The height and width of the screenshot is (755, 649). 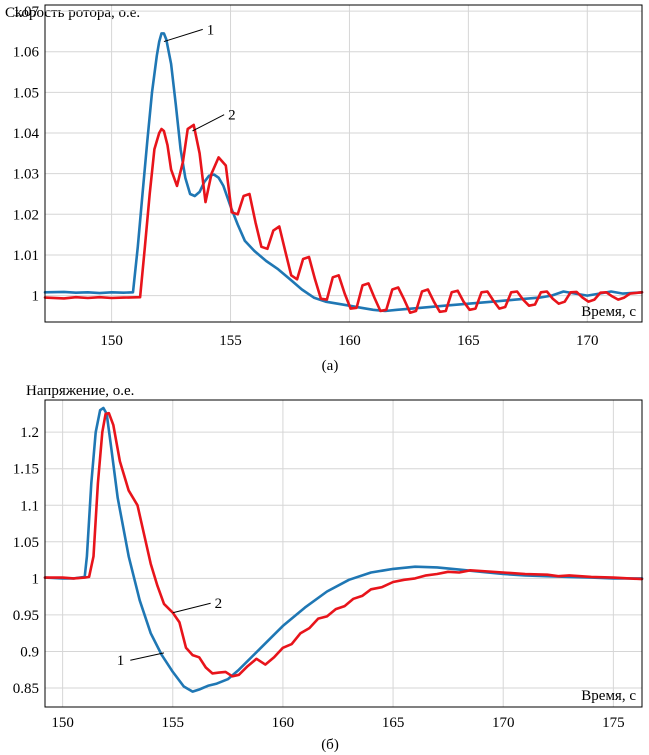 I want to click on chart-b-ytick-label: 0.95, so click(x=26, y=616).